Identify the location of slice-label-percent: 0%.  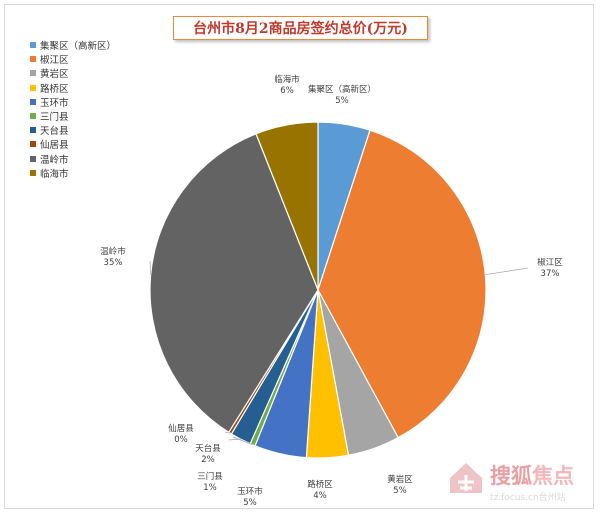
(181, 440).